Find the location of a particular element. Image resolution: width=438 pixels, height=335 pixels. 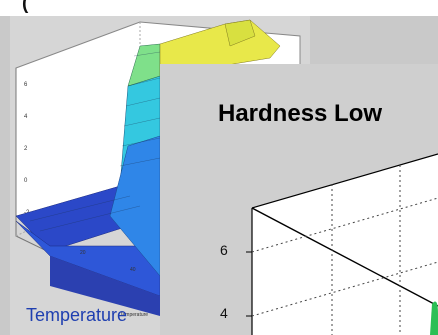

svg-text: 6 is located at coordinates (26, 85).